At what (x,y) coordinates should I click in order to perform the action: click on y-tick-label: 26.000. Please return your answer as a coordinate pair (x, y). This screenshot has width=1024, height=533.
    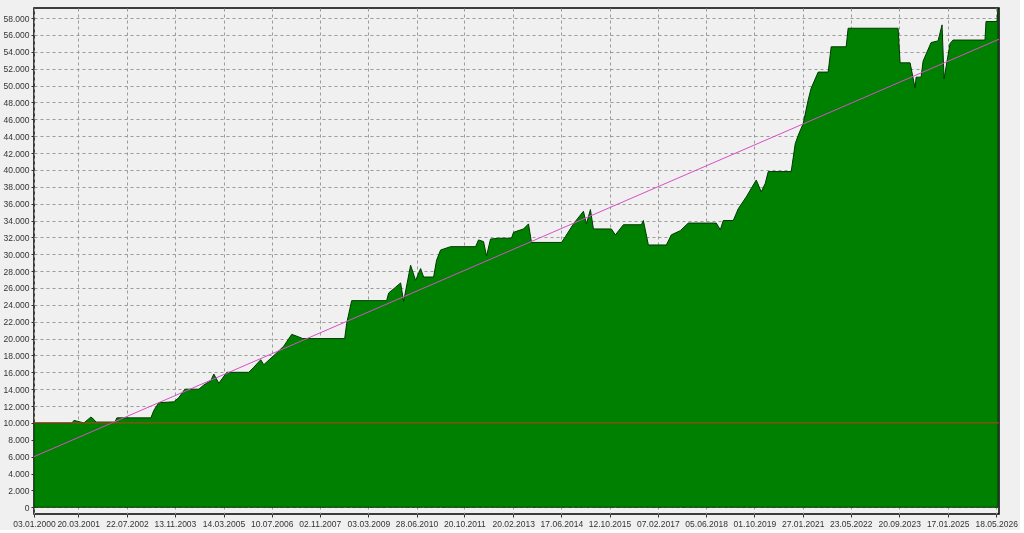
    Looking at the image, I should click on (16, 288).